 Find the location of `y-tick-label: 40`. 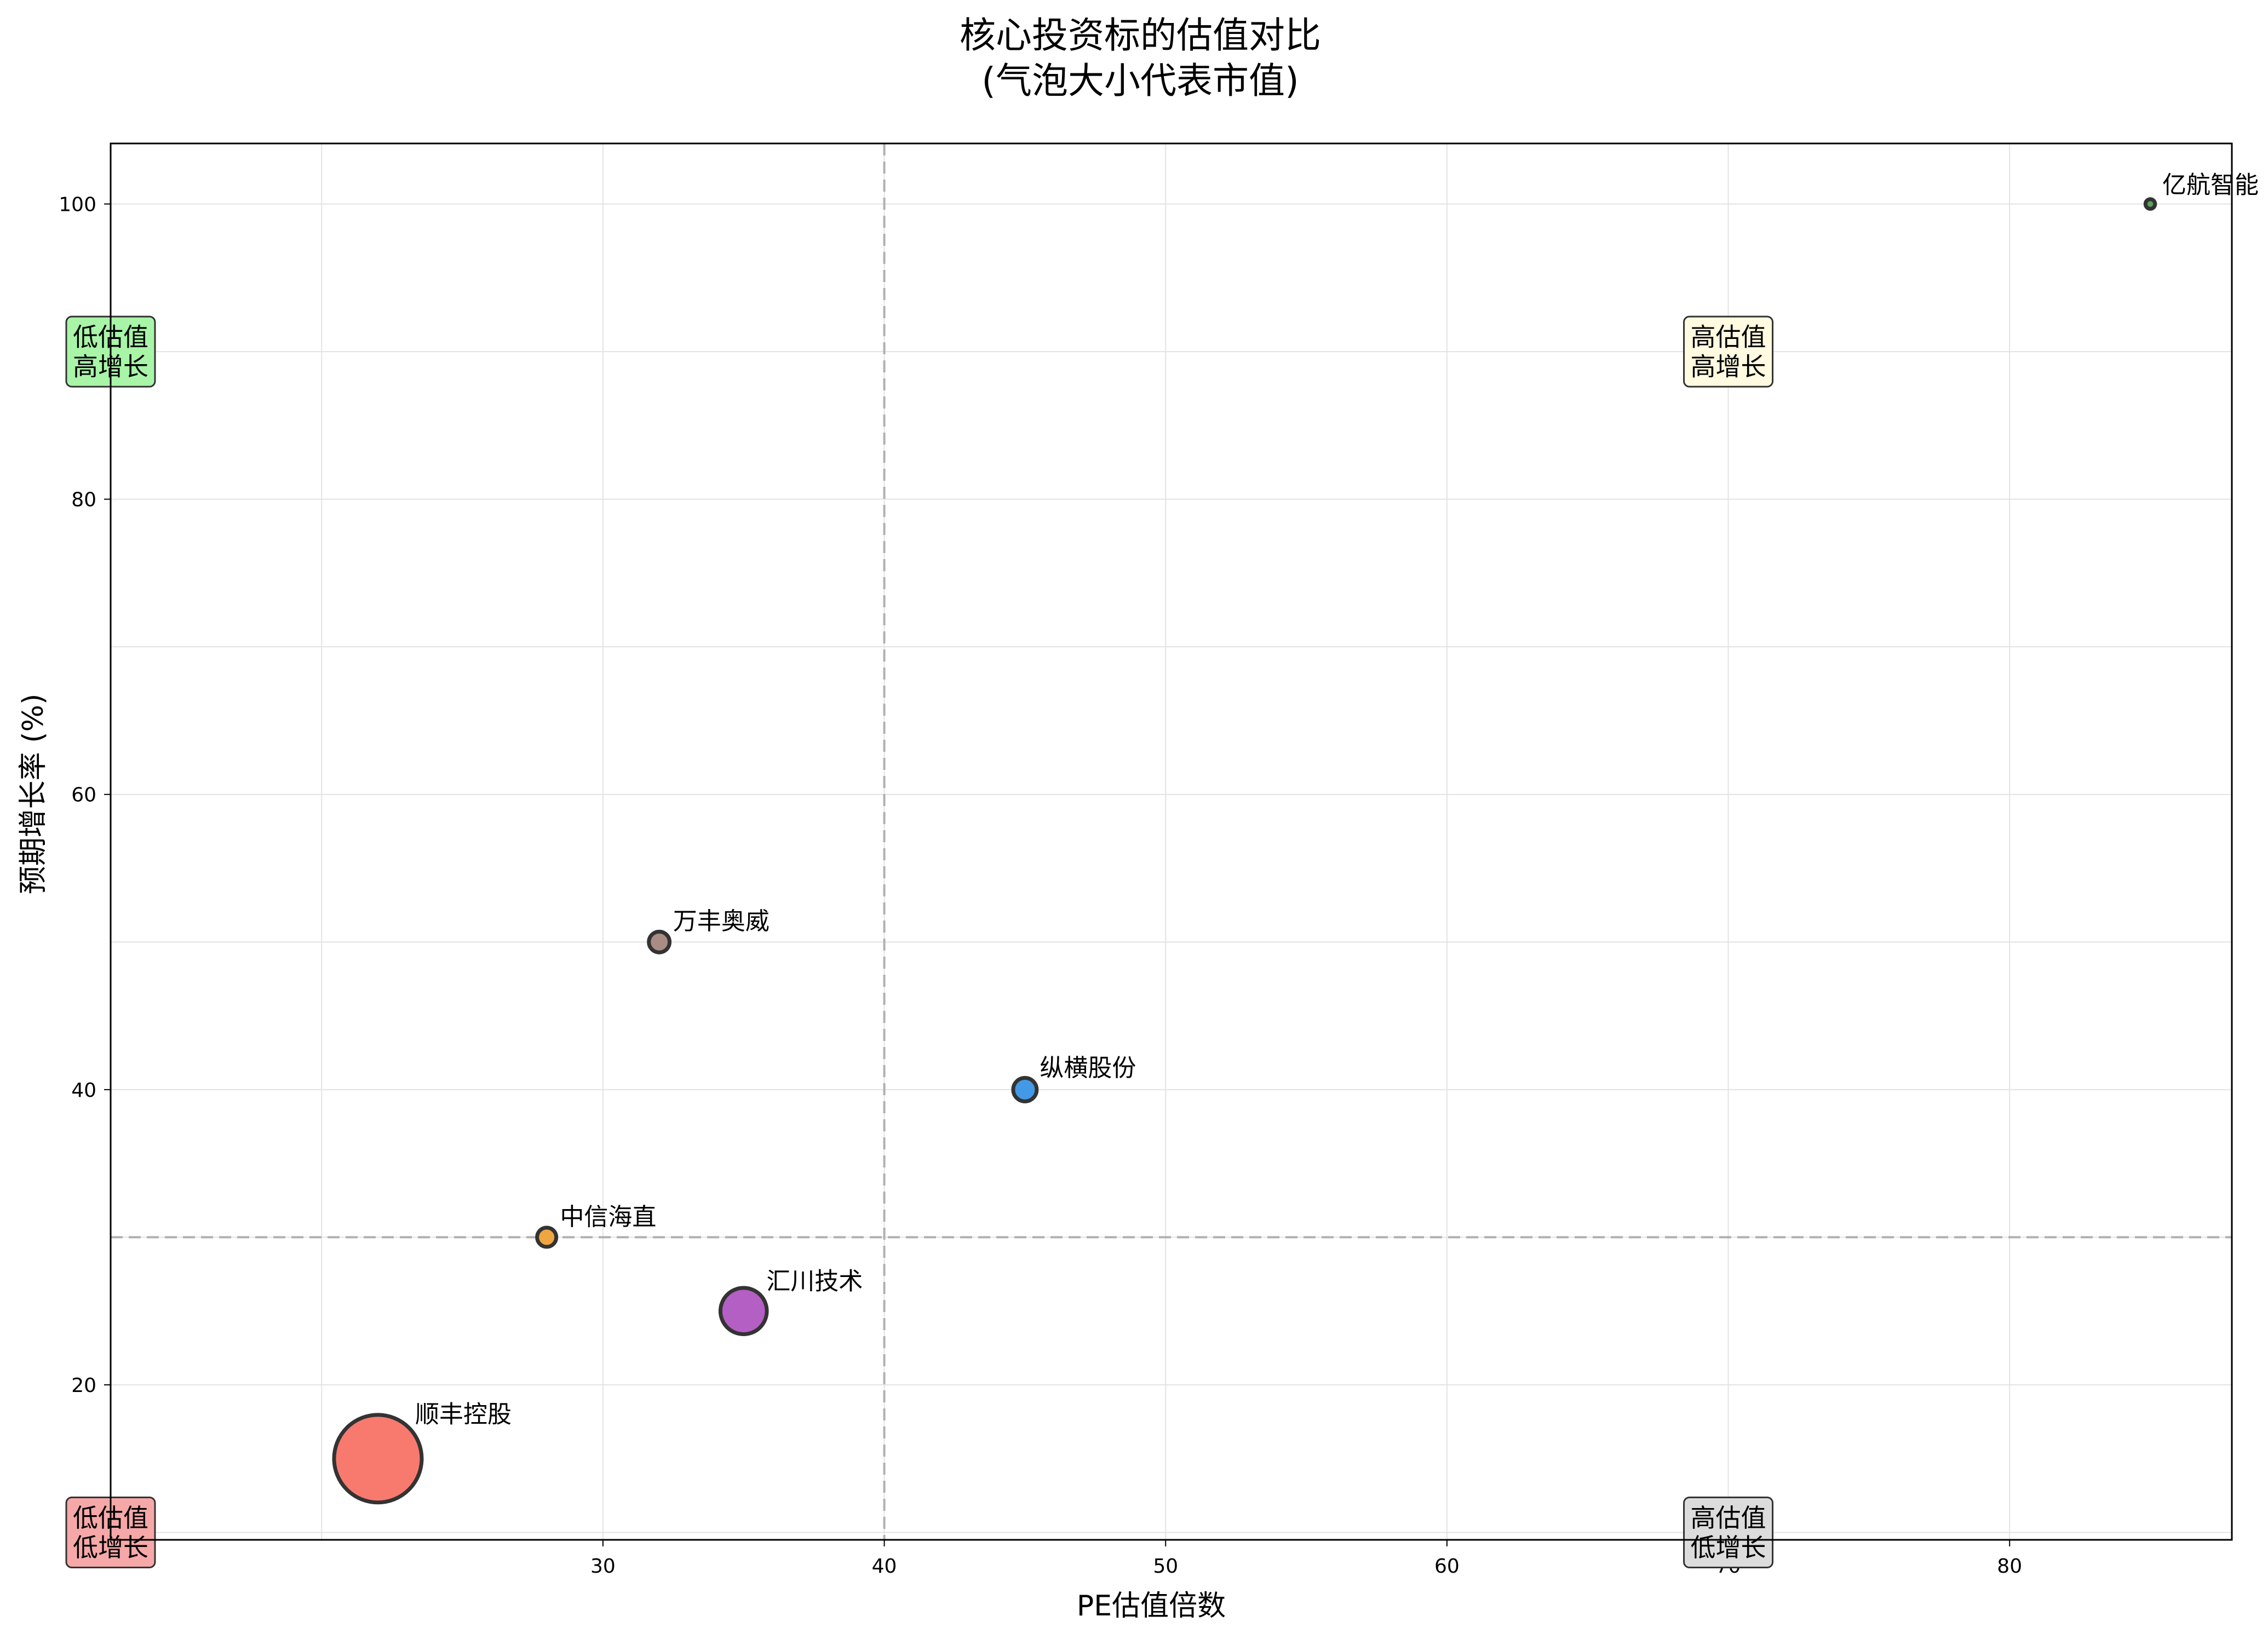

y-tick-label: 40 is located at coordinates (84, 1090).